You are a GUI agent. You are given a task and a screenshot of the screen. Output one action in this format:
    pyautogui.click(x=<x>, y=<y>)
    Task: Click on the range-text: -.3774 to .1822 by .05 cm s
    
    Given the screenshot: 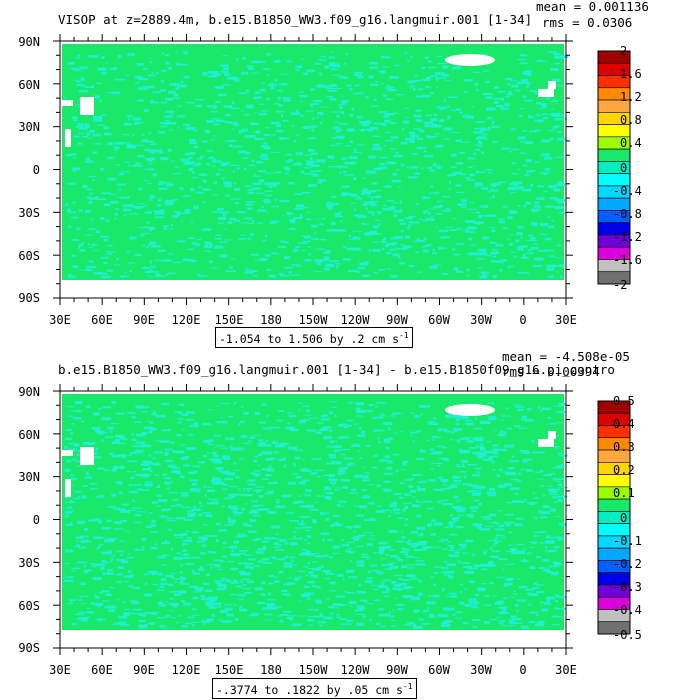 What is the action you would take?
    pyautogui.click(x=309, y=689)
    